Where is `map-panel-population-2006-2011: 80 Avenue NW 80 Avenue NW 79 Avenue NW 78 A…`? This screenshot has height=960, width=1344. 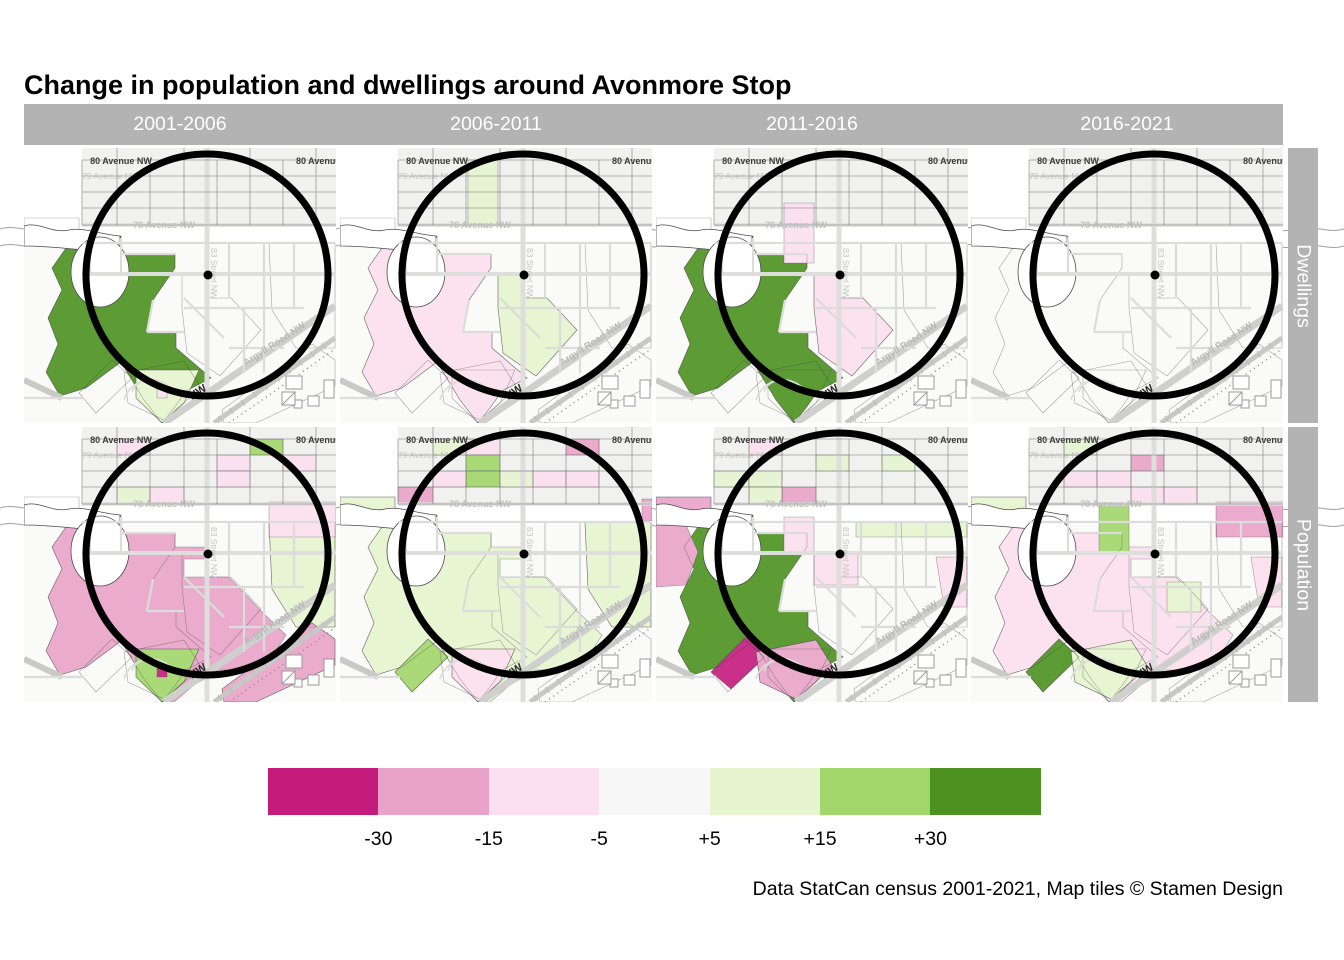
map-panel-population-2006-2011: 80 Avenue NW 80 Avenue NW 79 Avenue NW 78 A… is located at coordinates (496, 564).